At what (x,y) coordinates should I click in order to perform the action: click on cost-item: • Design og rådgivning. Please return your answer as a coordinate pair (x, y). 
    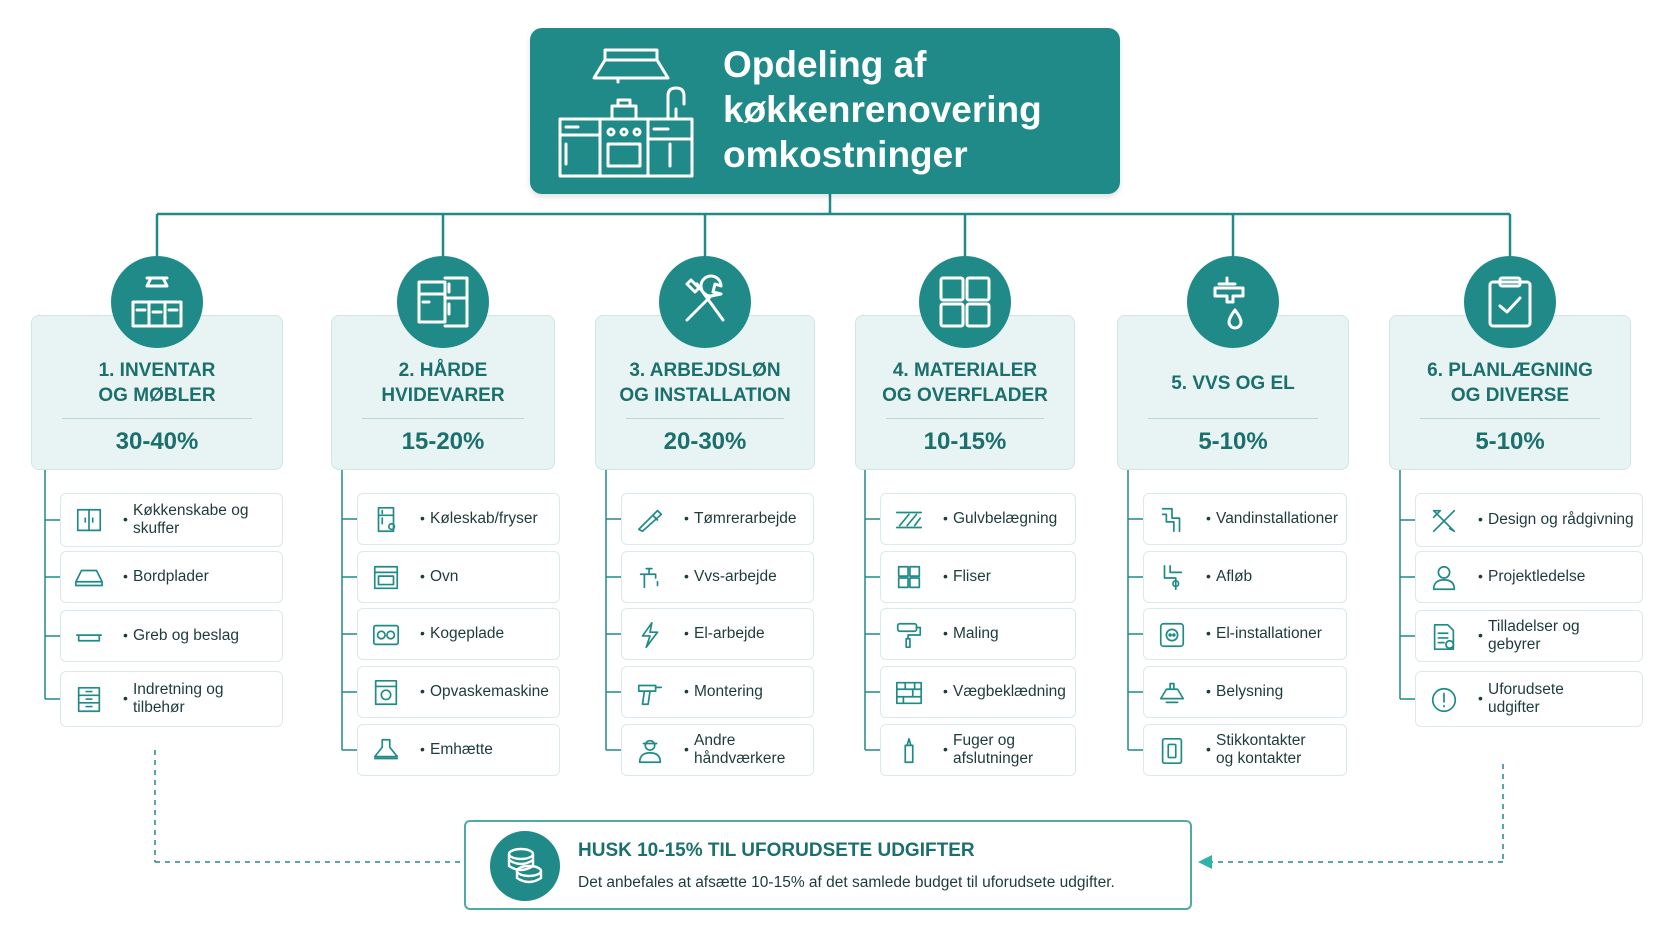
    Looking at the image, I should click on (1529, 520).